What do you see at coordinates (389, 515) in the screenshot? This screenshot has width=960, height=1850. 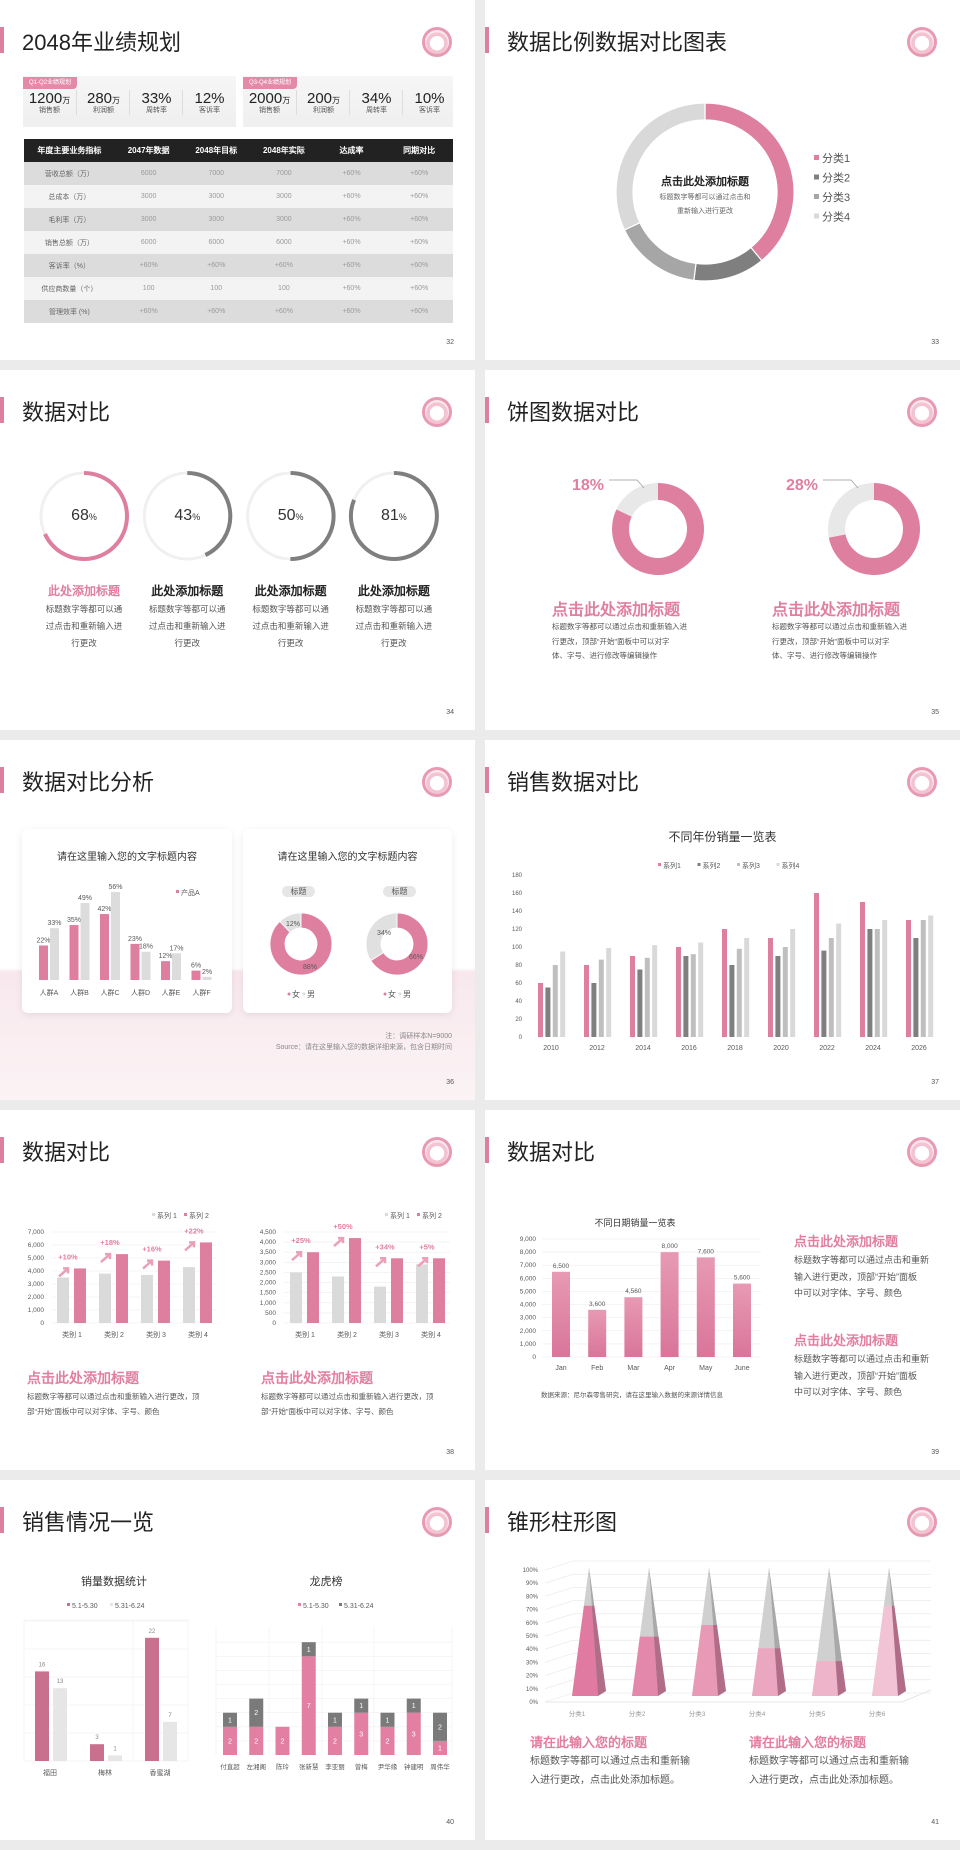 I see `ring-value: 81` at bounding box center [389, 515].